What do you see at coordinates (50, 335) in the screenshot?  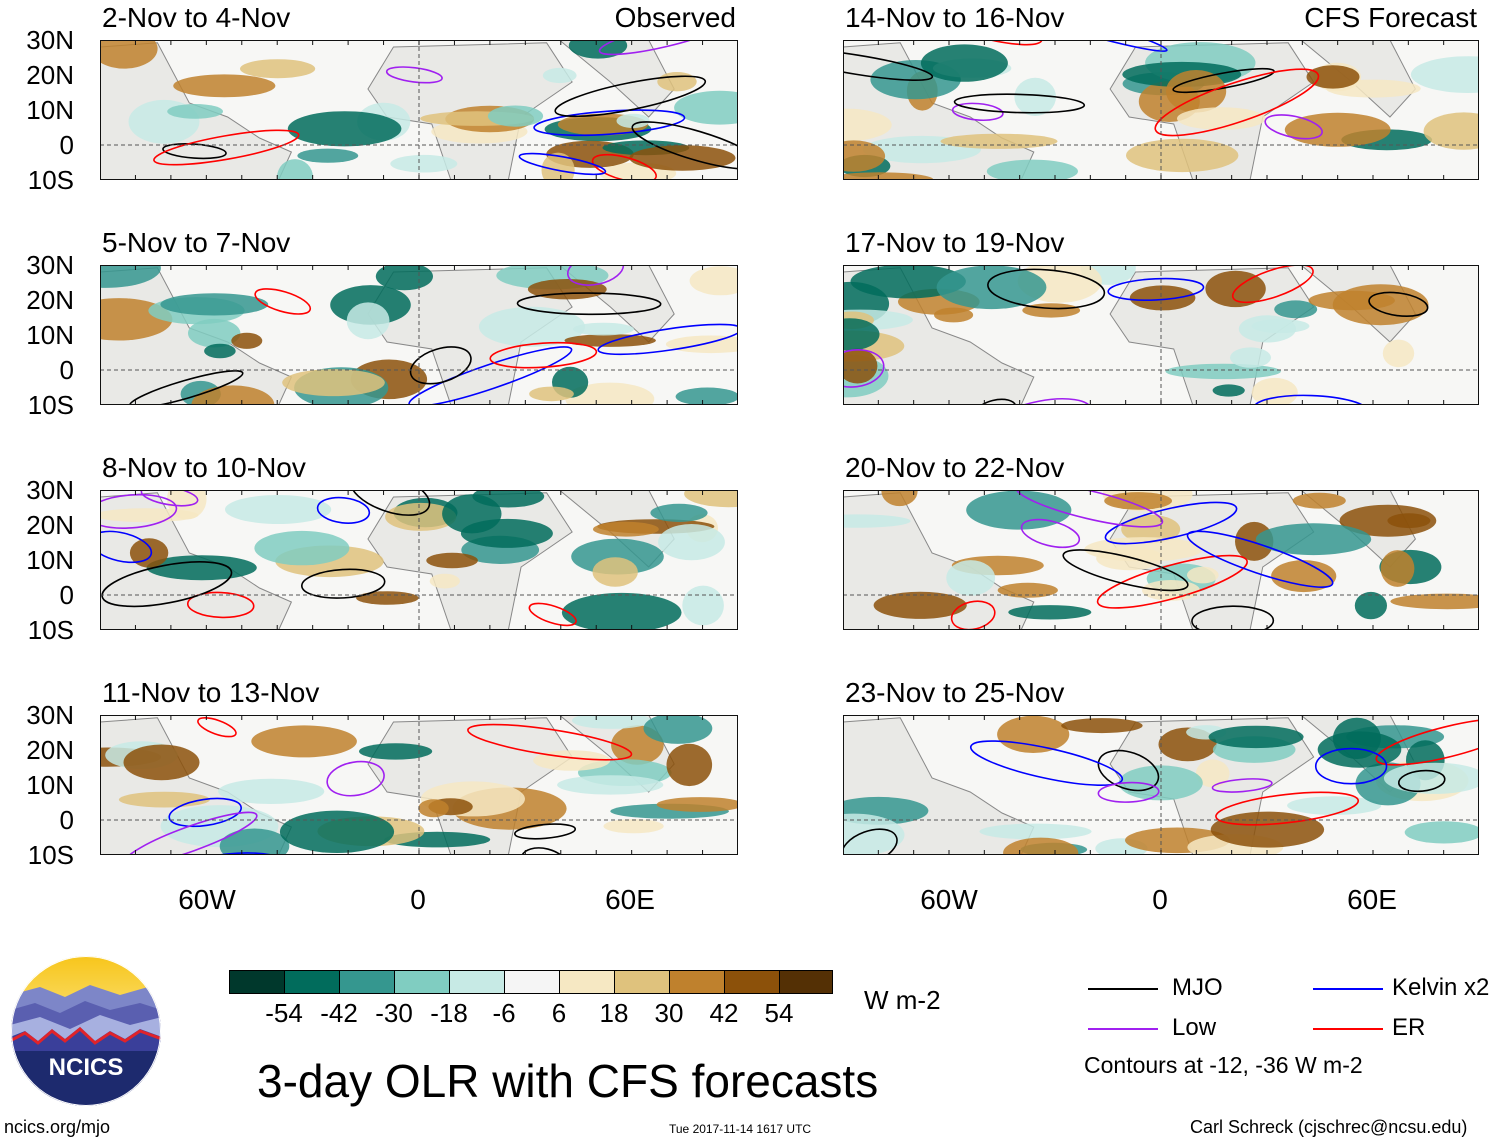 I see `lat-label: 10N` at bounding box center [50, 335].